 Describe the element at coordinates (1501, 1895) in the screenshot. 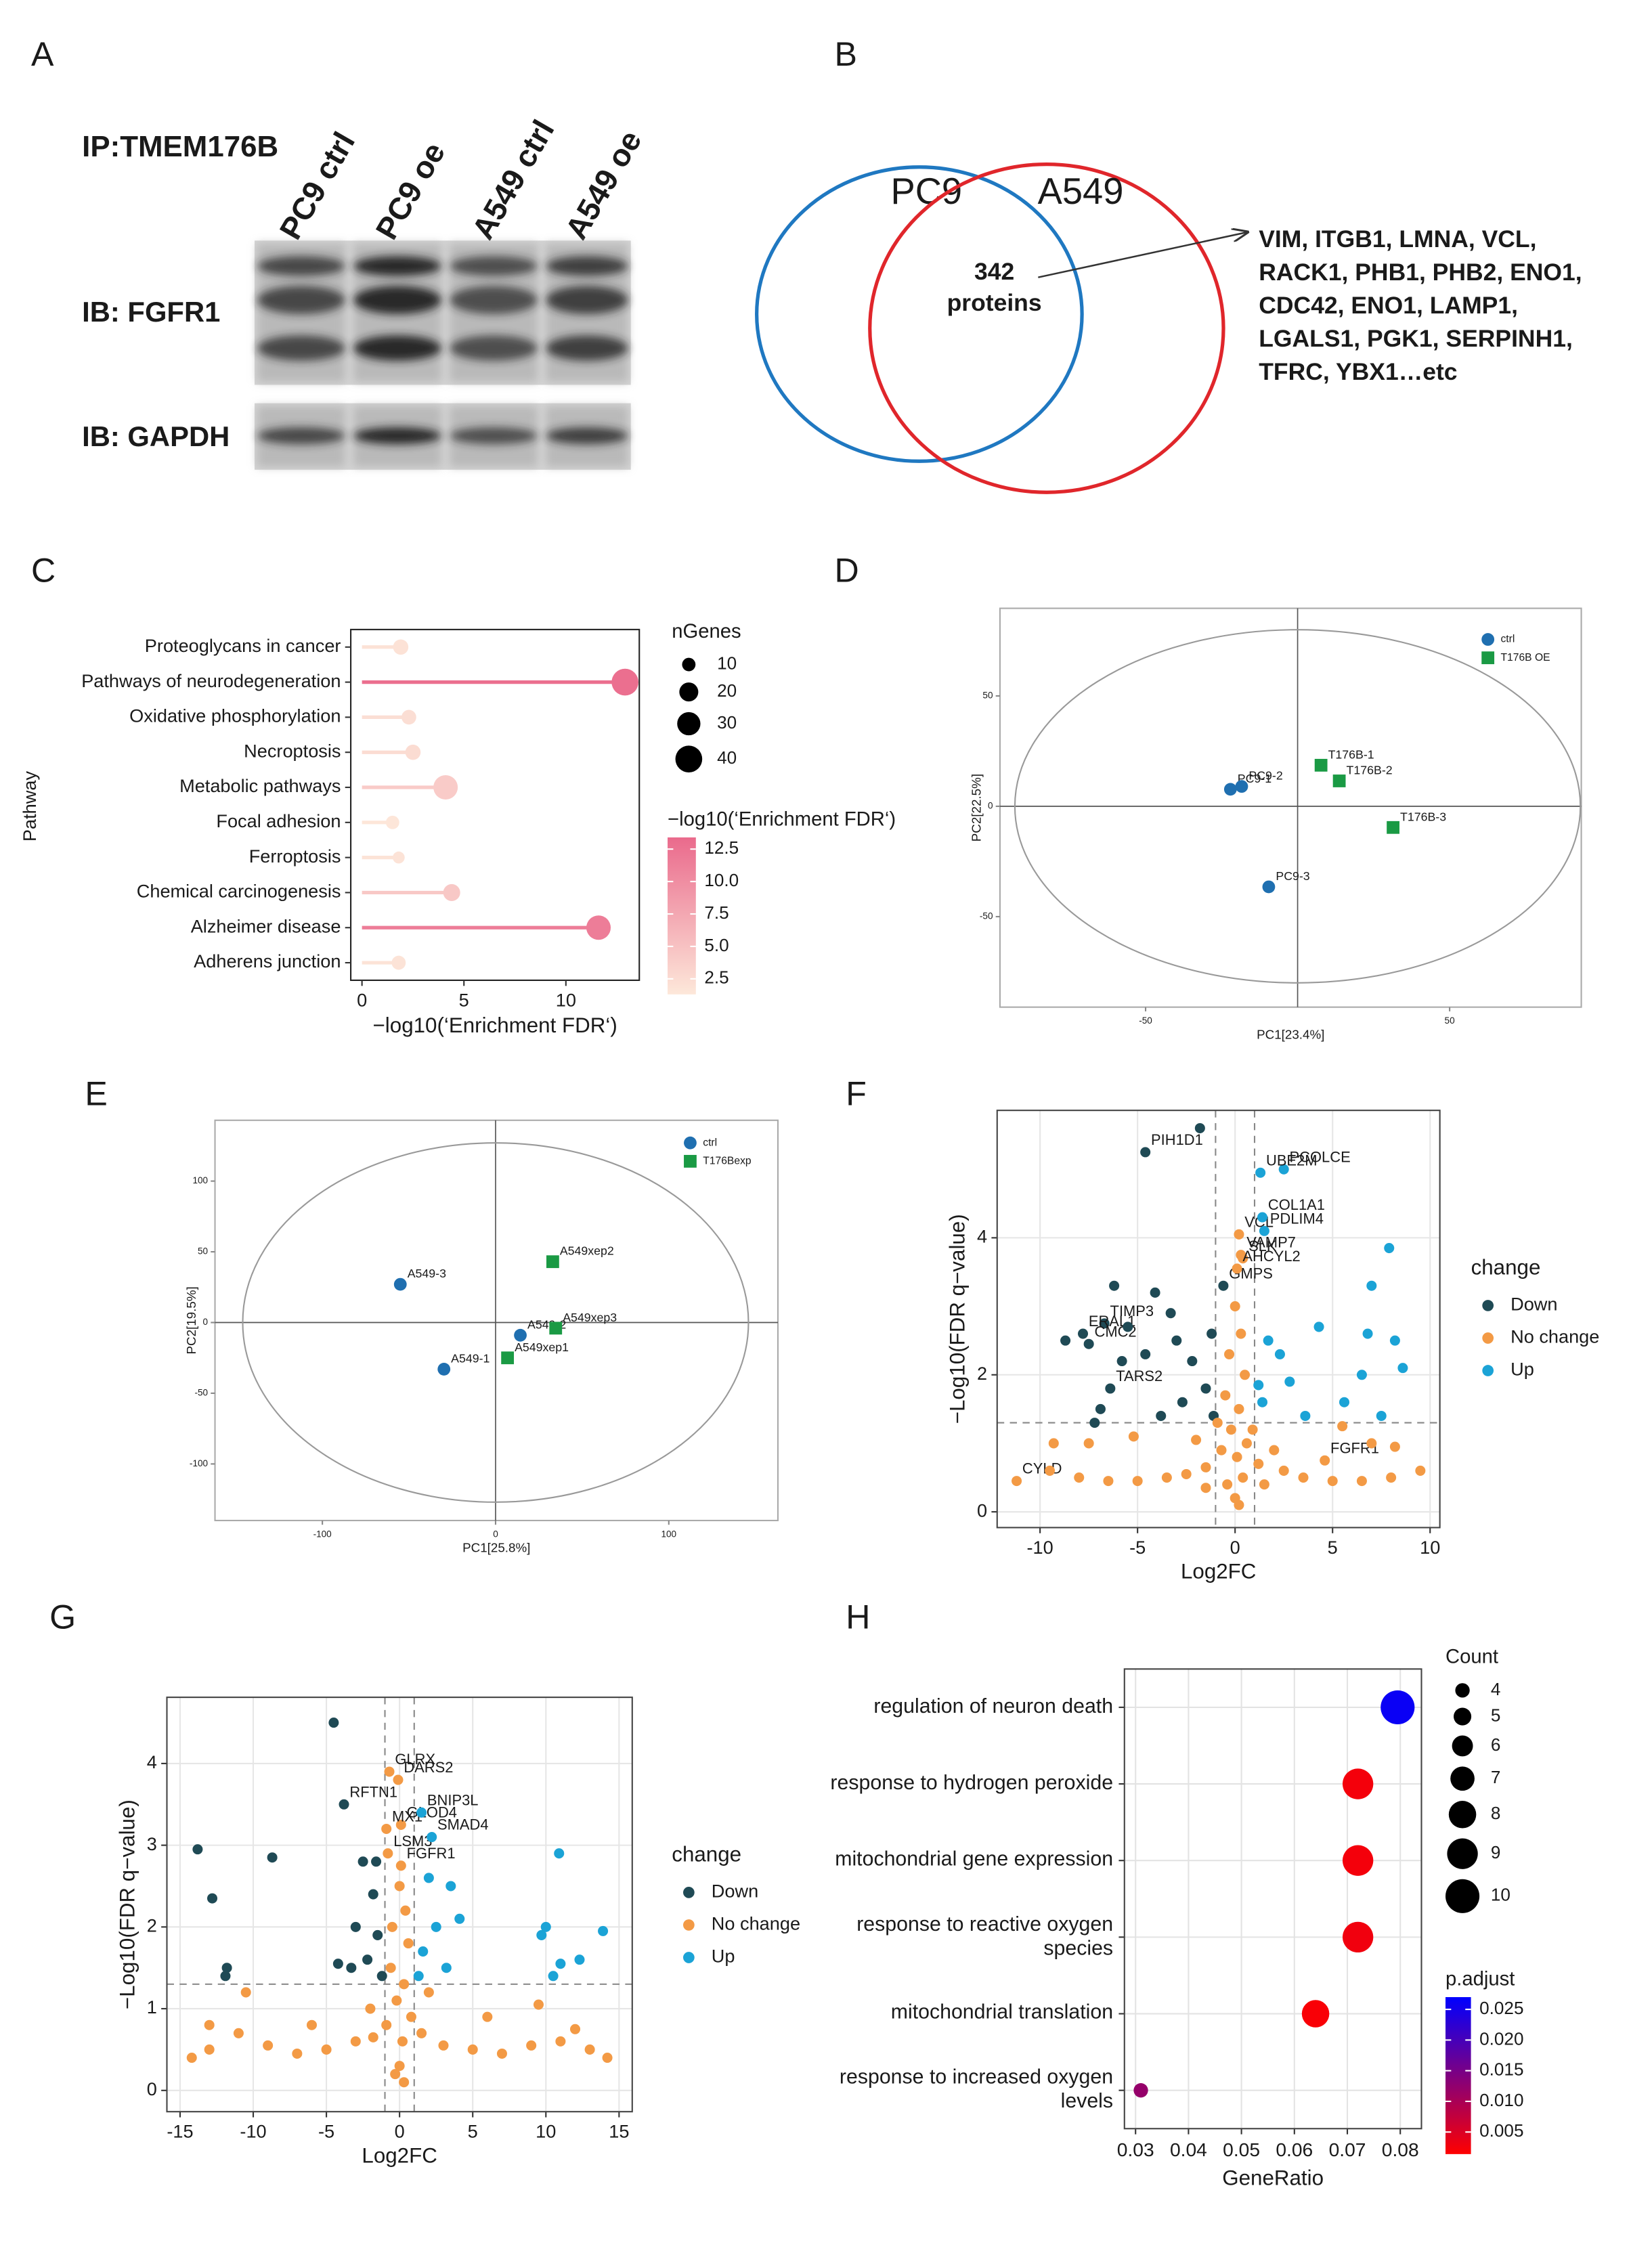

I see `size-legend-label: 10` at that location.